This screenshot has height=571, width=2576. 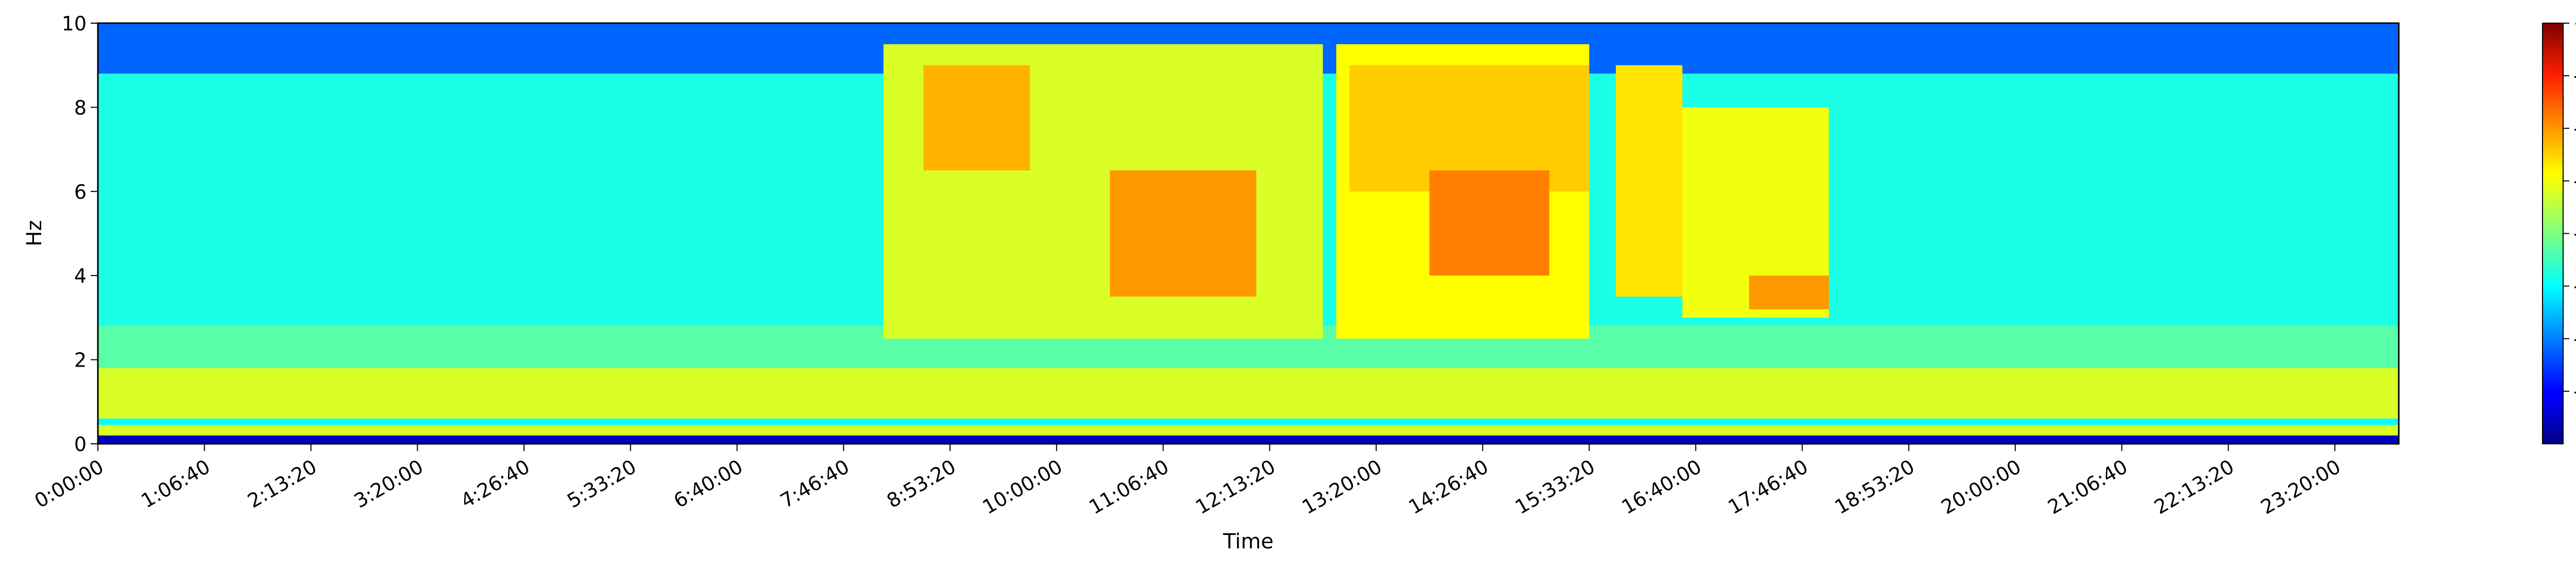 What do you see at coordinates (35, 233) in the screenshot?
I see `y-axis-label: Hz` at bounding box center [35, 233].